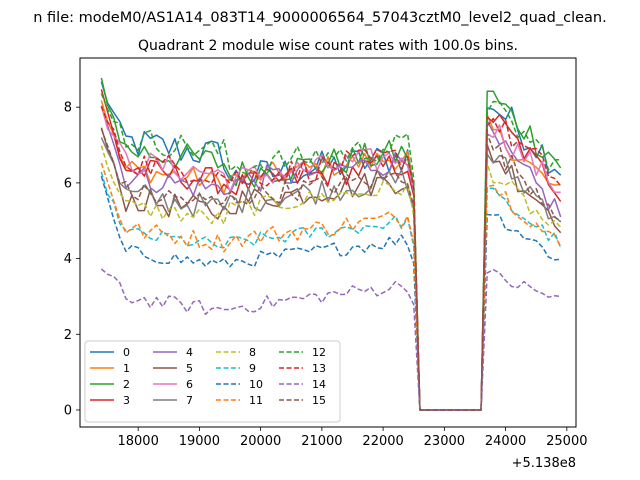 This screenshot has height=480, width=640. Describe the element at coordinates (252, 368) in the screenshot. I see `legend-label-9: 9` at that location.